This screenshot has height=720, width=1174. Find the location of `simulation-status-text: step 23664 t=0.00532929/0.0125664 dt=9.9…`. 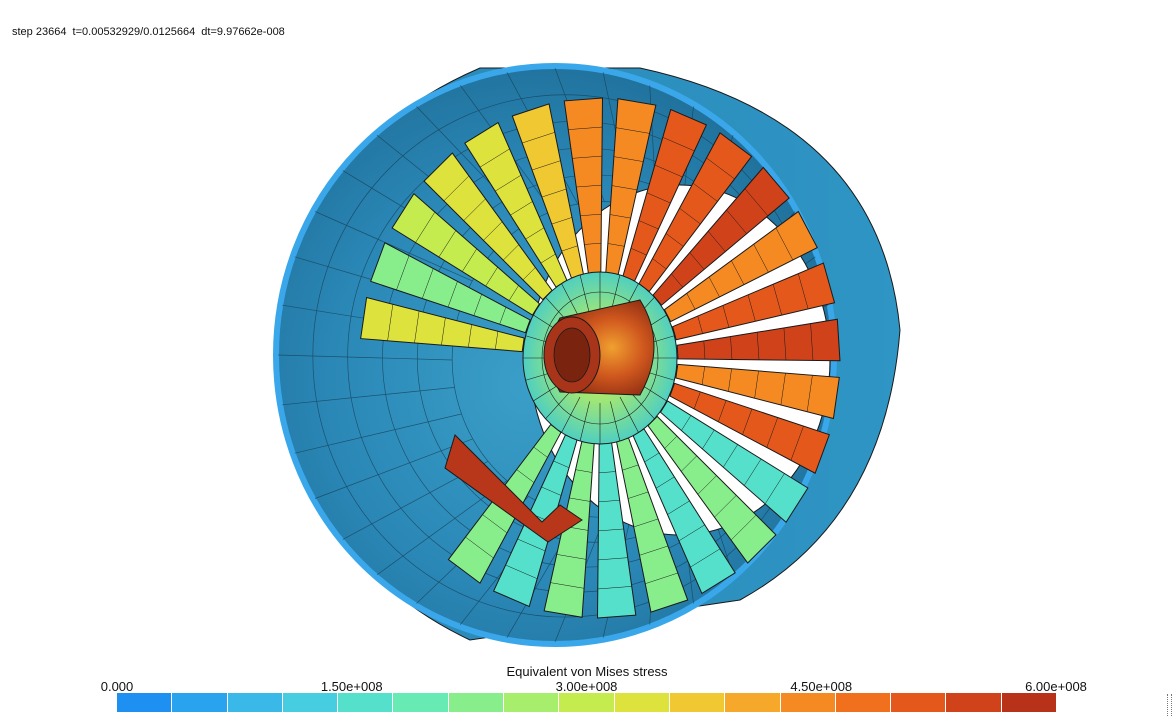

simulation-status-text: step 23664 t=0.00532929/0.0125664 dt=9.9… is located at coordinates (148, 32).